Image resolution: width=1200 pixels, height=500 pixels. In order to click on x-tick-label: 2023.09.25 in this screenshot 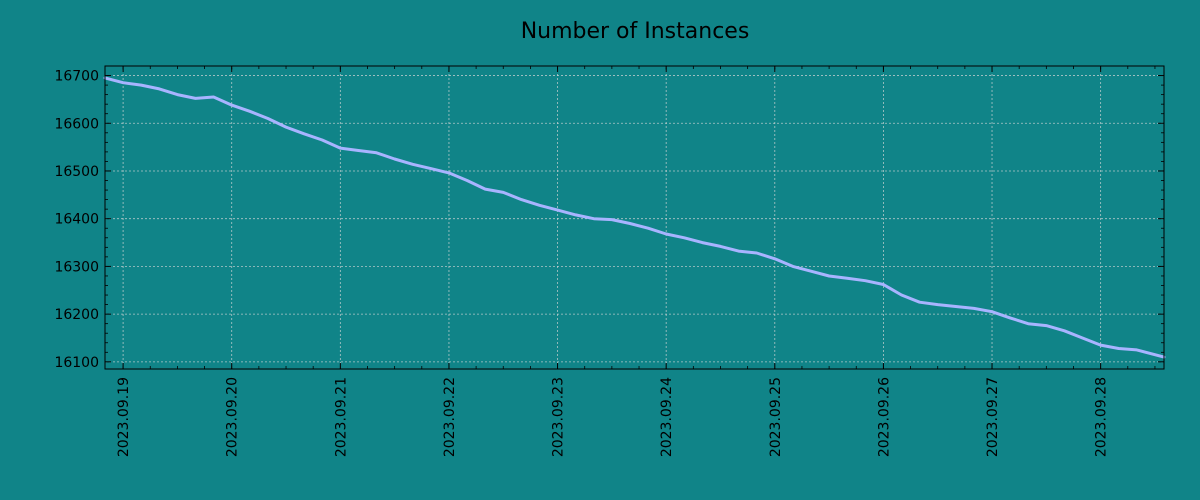, I will do `click(776, 417)`.